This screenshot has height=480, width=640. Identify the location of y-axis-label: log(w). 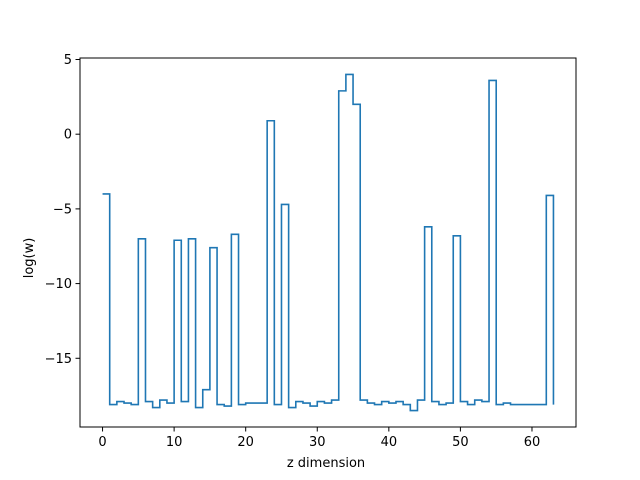
(29, 258).